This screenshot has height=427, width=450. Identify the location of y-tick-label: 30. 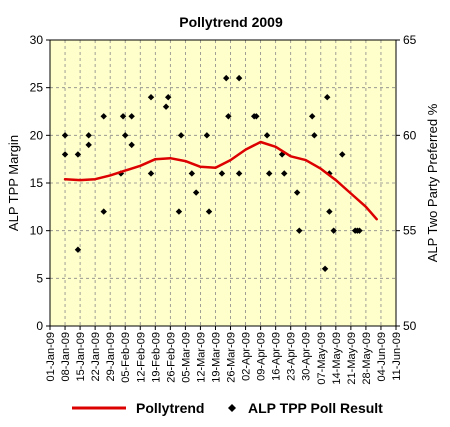
(37, 40).